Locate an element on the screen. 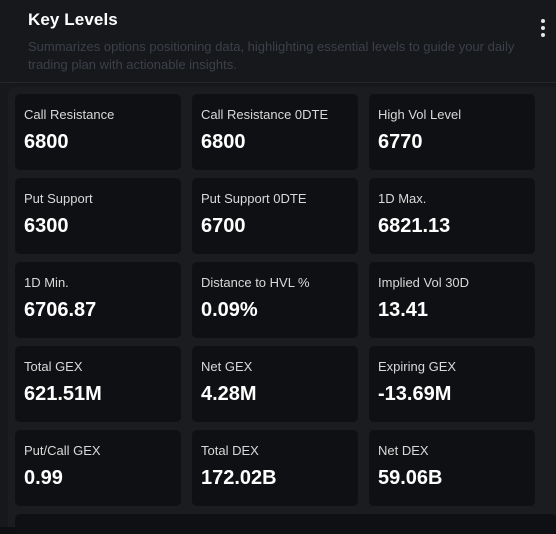 This screenshot has height=534, width=556. level-label: Expiring GEX is located at coordinates (417, 366).